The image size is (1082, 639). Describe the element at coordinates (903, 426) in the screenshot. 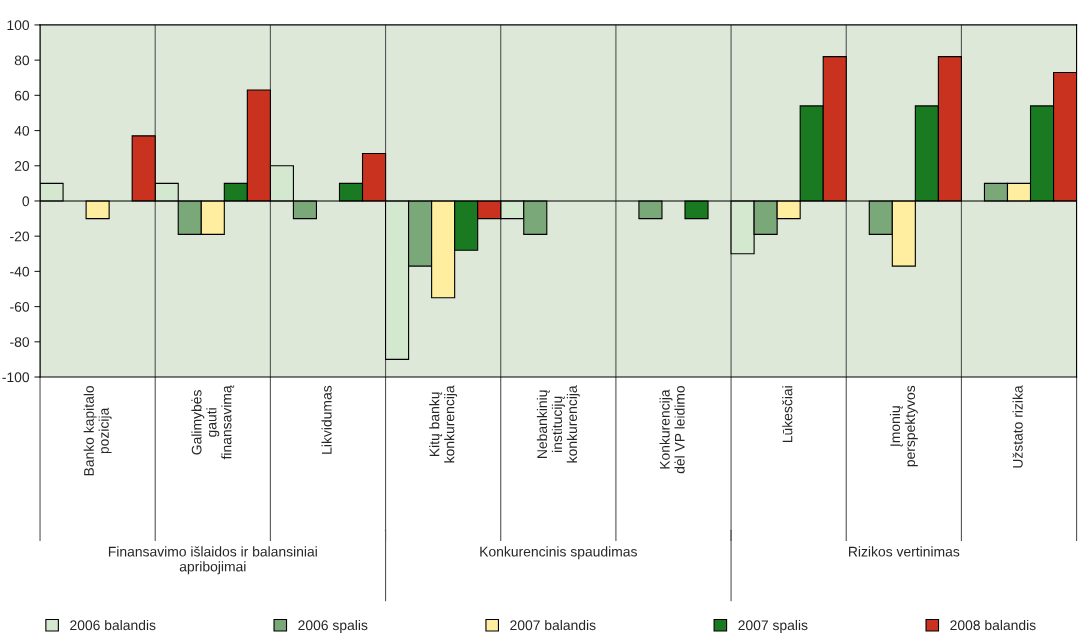

I see `x-tick-label: Įmonių perspektyvos` at that location.